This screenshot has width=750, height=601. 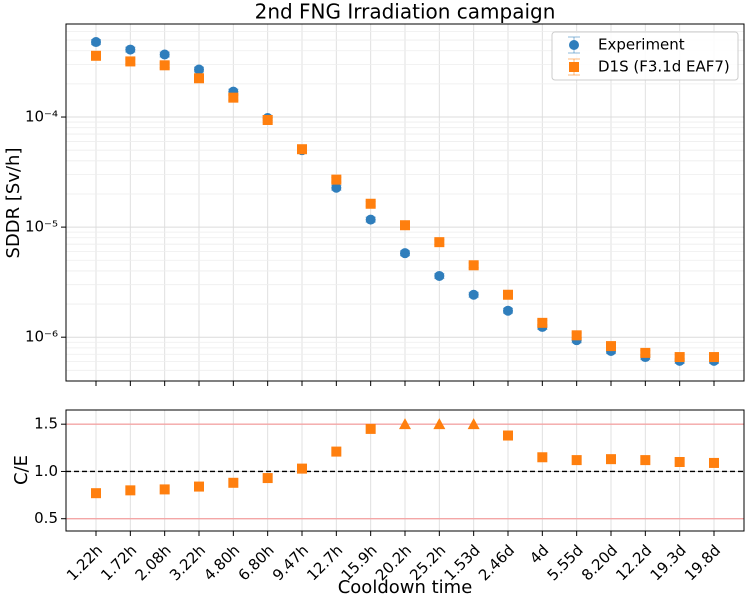 I want to click on x-tick-label: 1.22h, so click(x=84, y=562).